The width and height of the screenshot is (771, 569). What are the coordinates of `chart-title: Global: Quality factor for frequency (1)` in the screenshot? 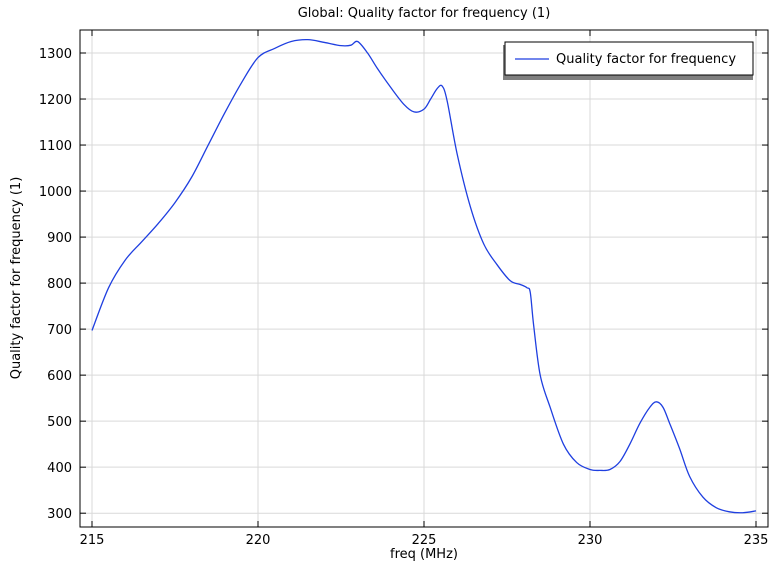 It's located at (424, 13).